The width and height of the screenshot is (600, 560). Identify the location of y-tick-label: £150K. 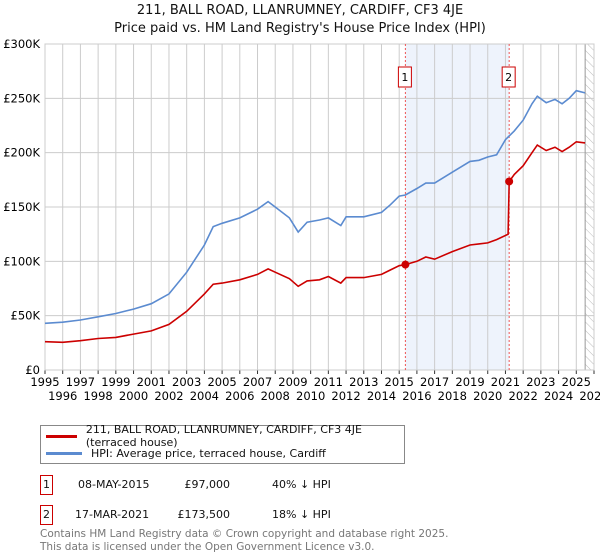
(21, 207).